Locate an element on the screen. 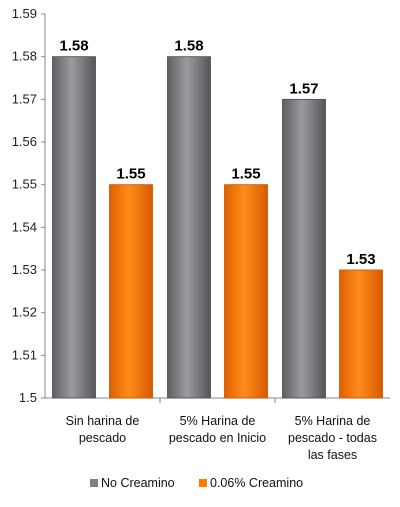  y-tick-label: 1.52 is located at coordinates (24, 312).